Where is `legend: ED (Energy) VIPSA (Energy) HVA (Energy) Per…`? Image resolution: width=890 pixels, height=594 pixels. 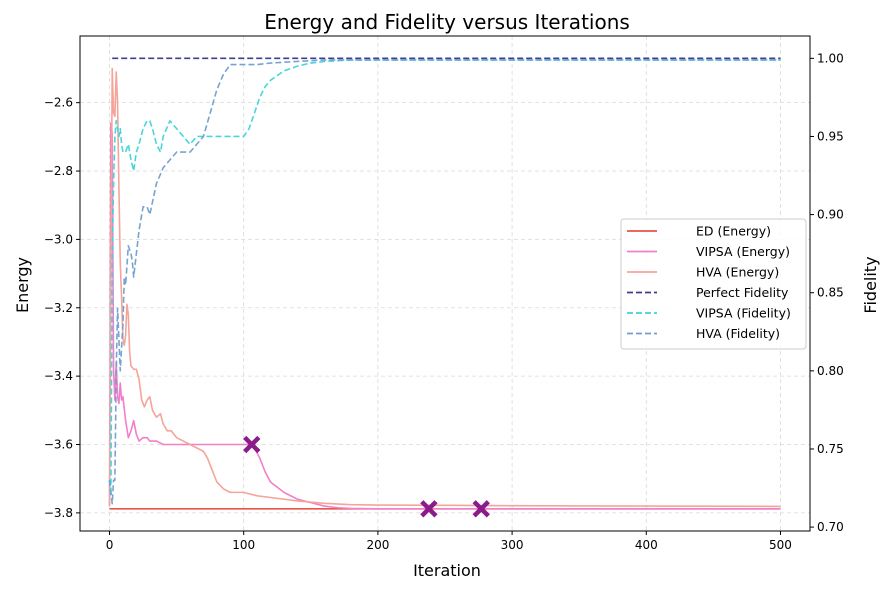 legend: ED (Energy) VIPSA (Energy) HVA (Energy) Per… is located at coordinates (713, 284).